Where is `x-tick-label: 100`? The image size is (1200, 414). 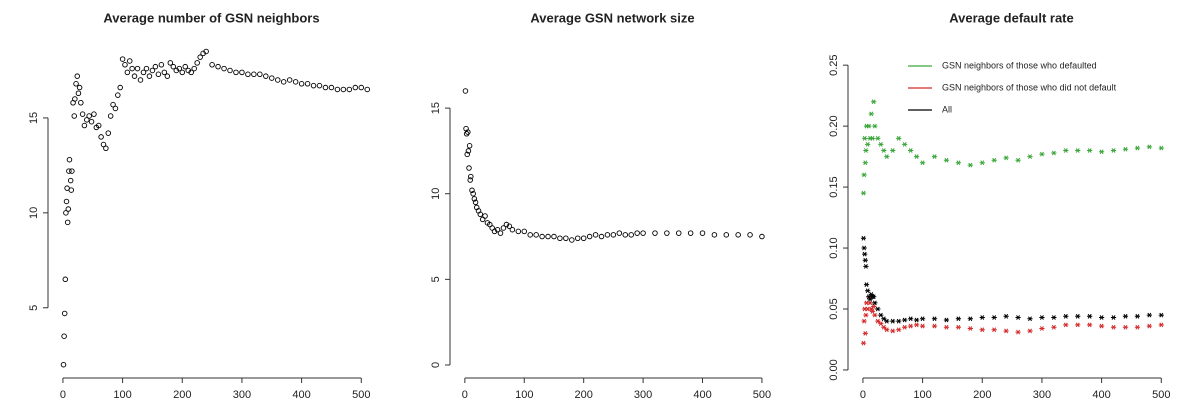 x-tick-label: 100 is located at coordinates (922, 395).